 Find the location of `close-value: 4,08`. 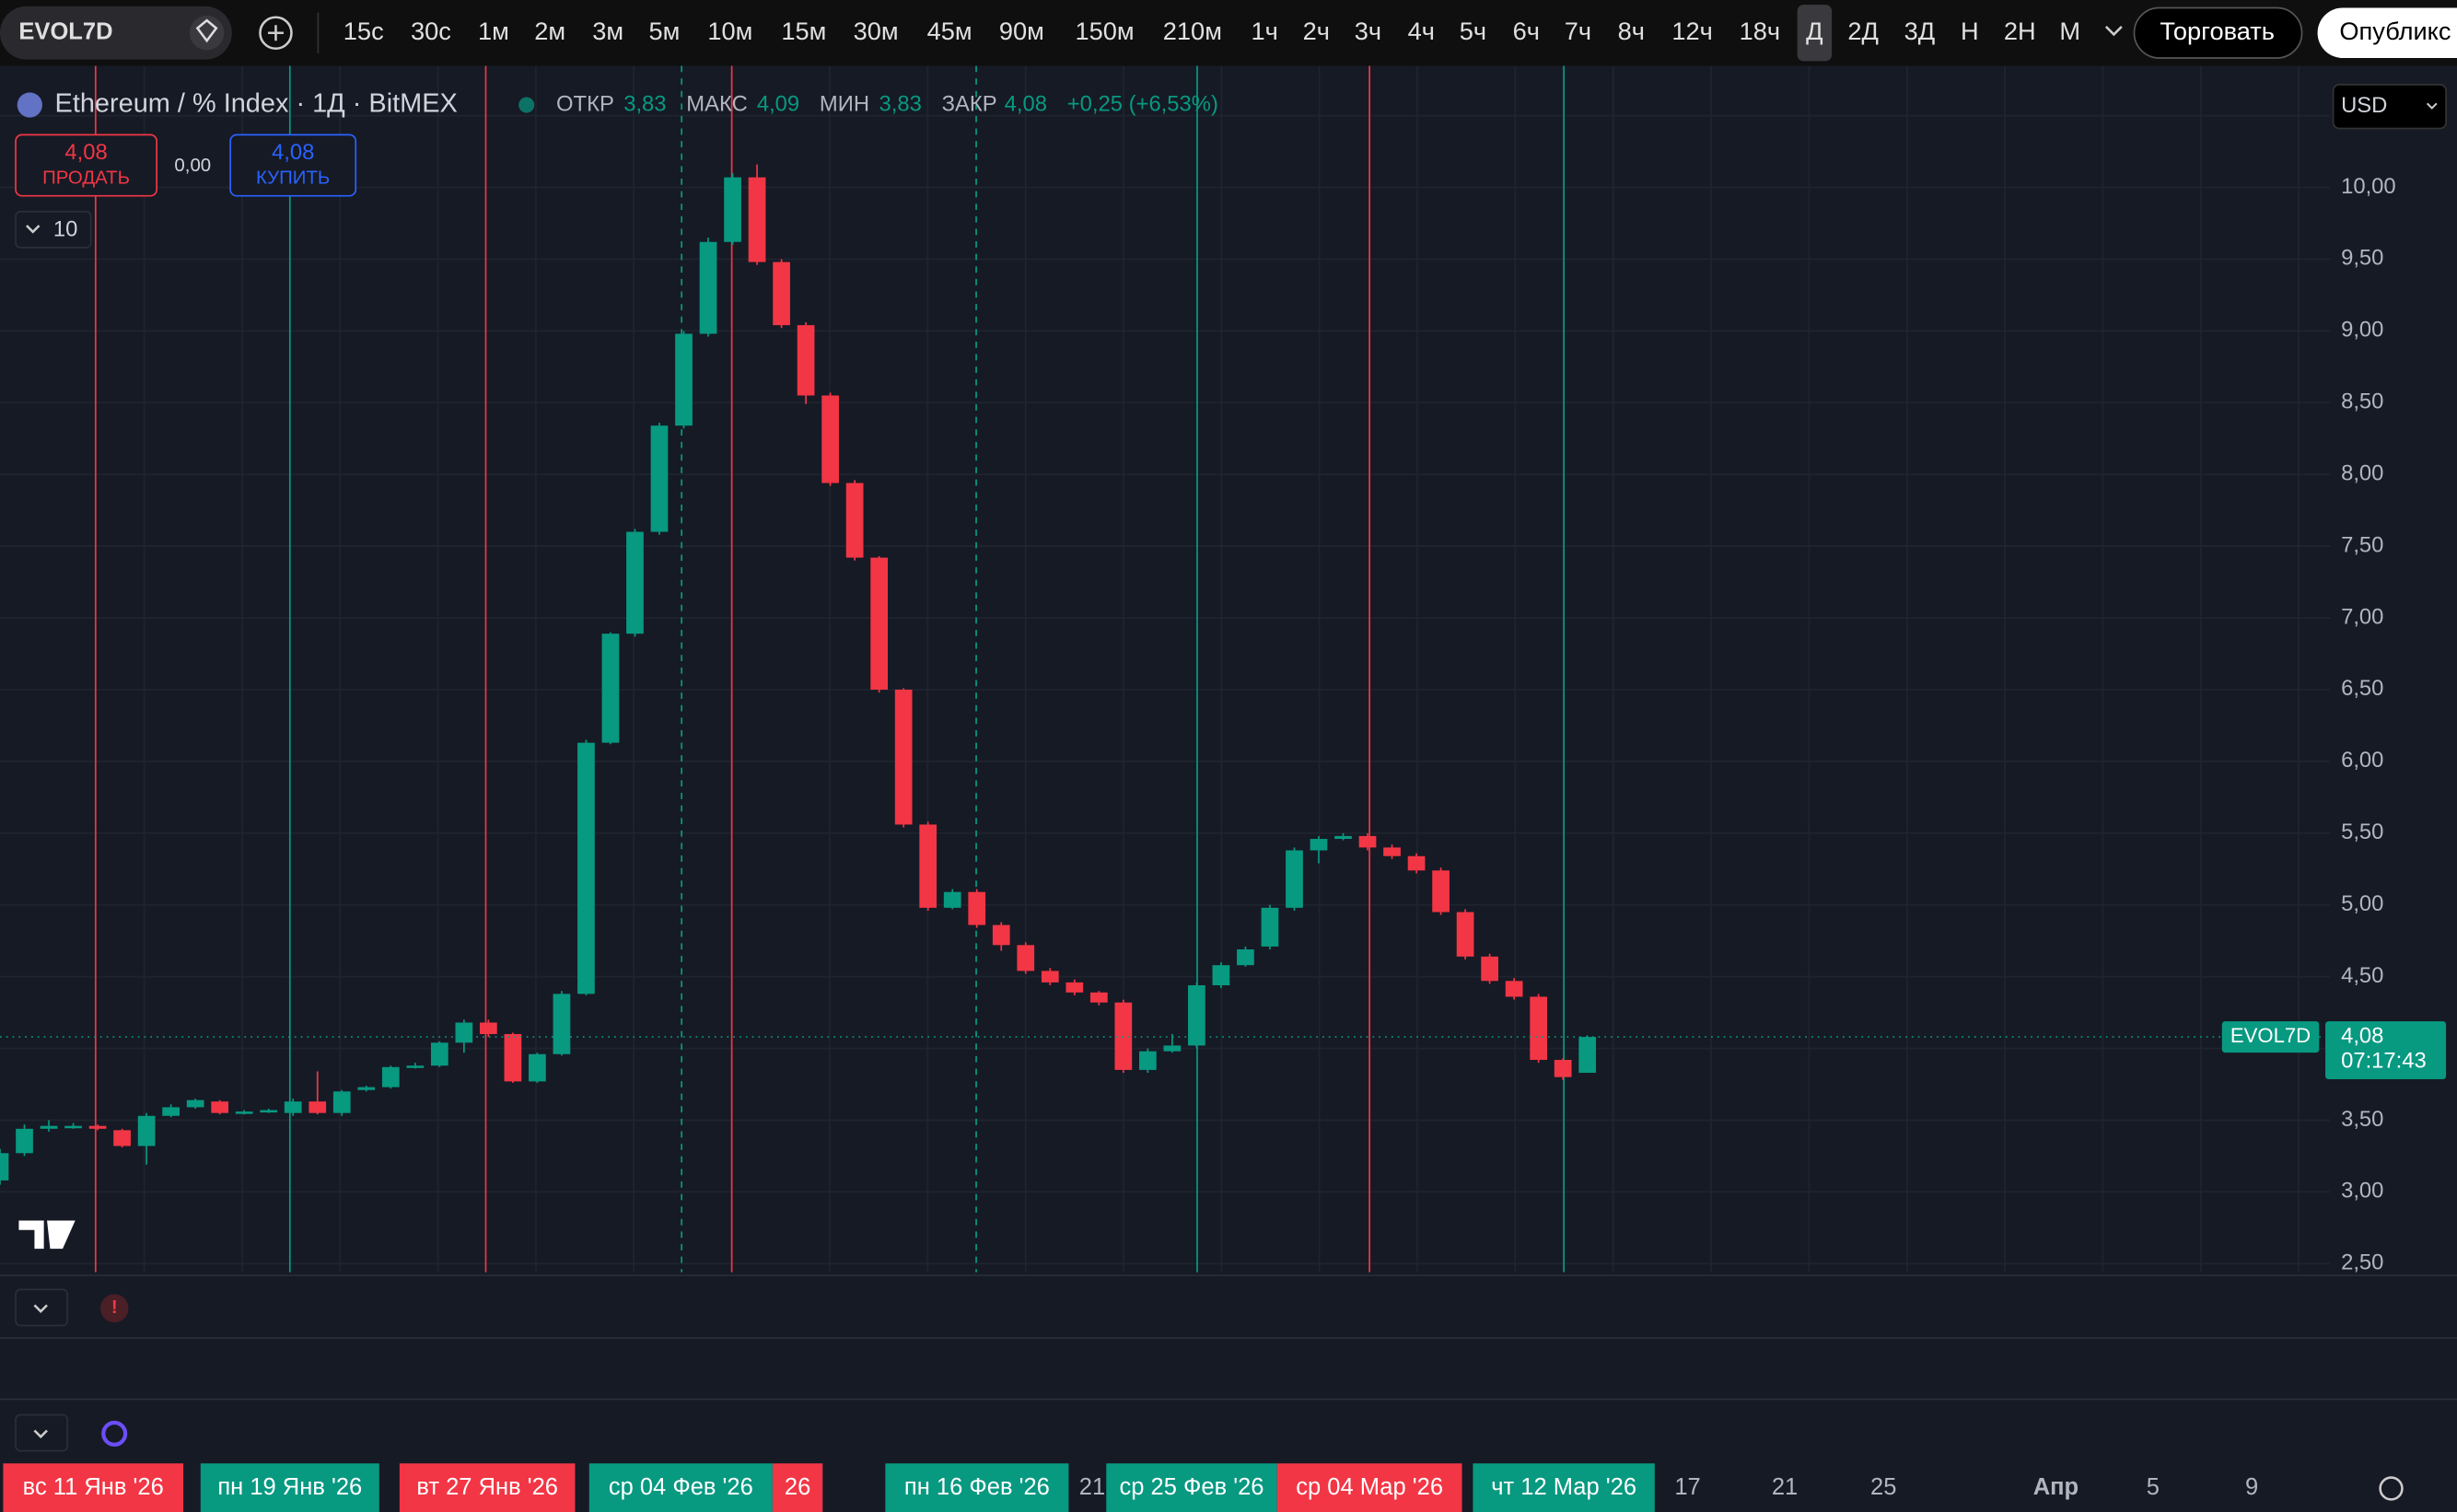

close-value: 4,08 is located at coordinates (1026, 104).